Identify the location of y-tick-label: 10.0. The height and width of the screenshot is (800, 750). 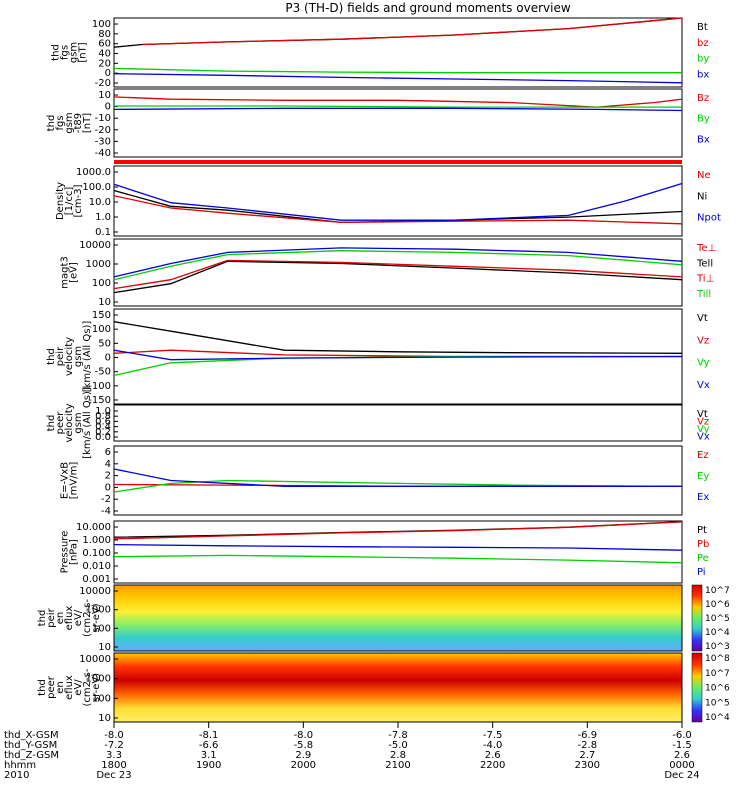
(100, 202).